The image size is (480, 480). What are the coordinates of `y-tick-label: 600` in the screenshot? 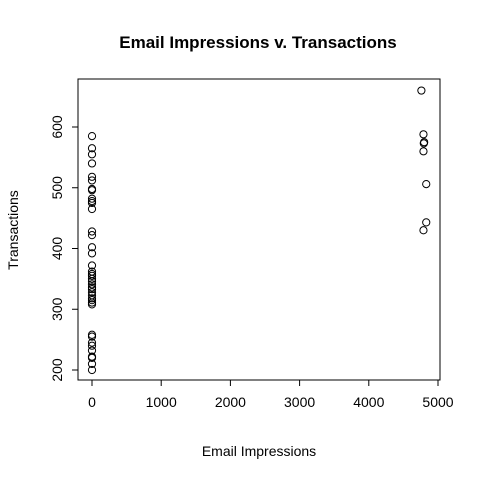 It's located at (57, 127).